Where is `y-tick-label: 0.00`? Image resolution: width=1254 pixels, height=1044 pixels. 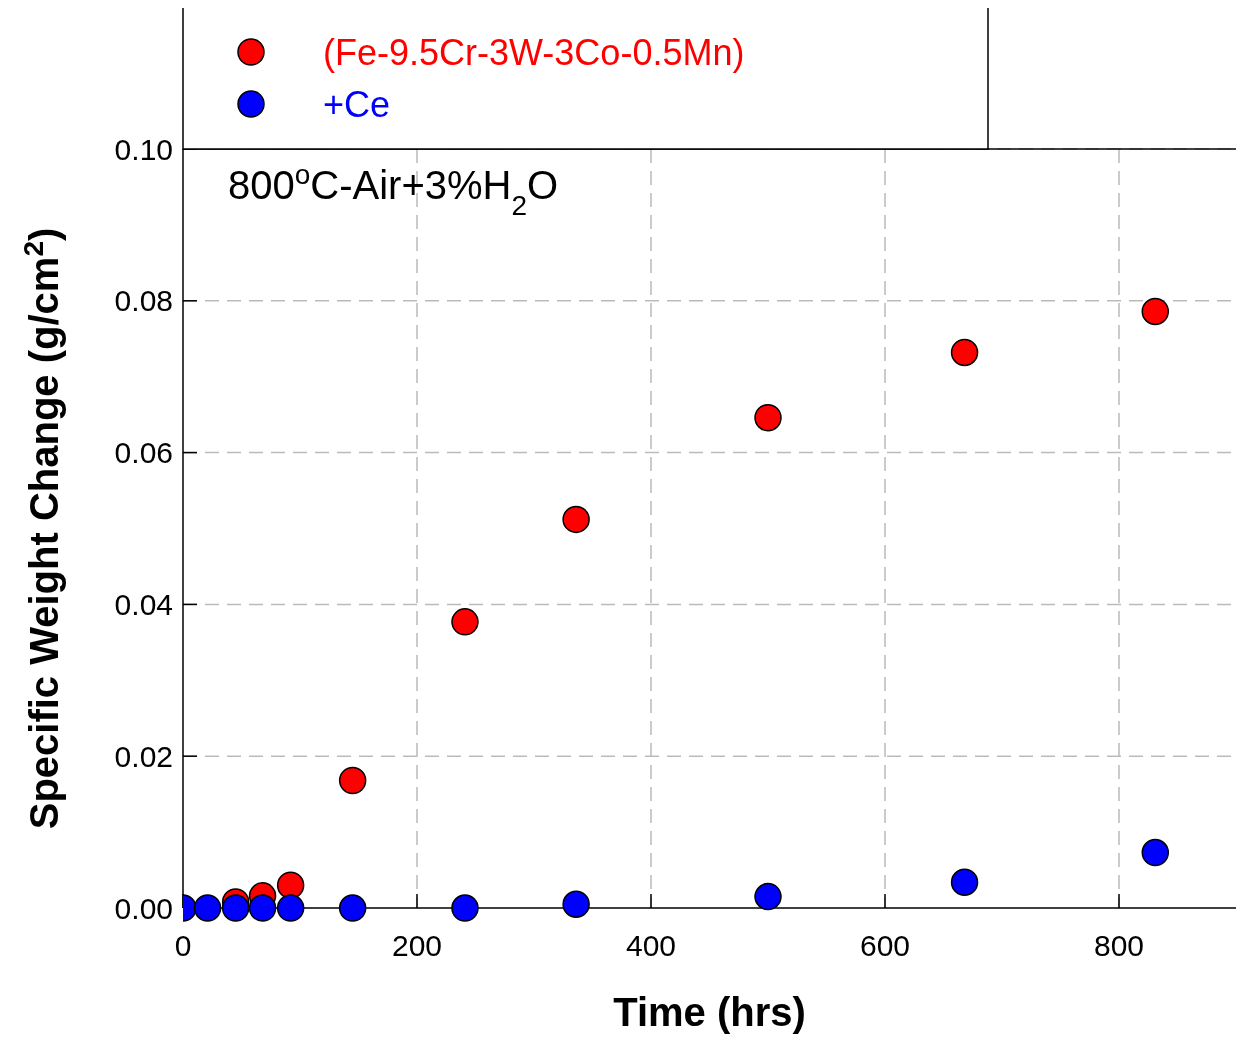
y-tick-label: 0.00 is located at coordinates (143, 908).